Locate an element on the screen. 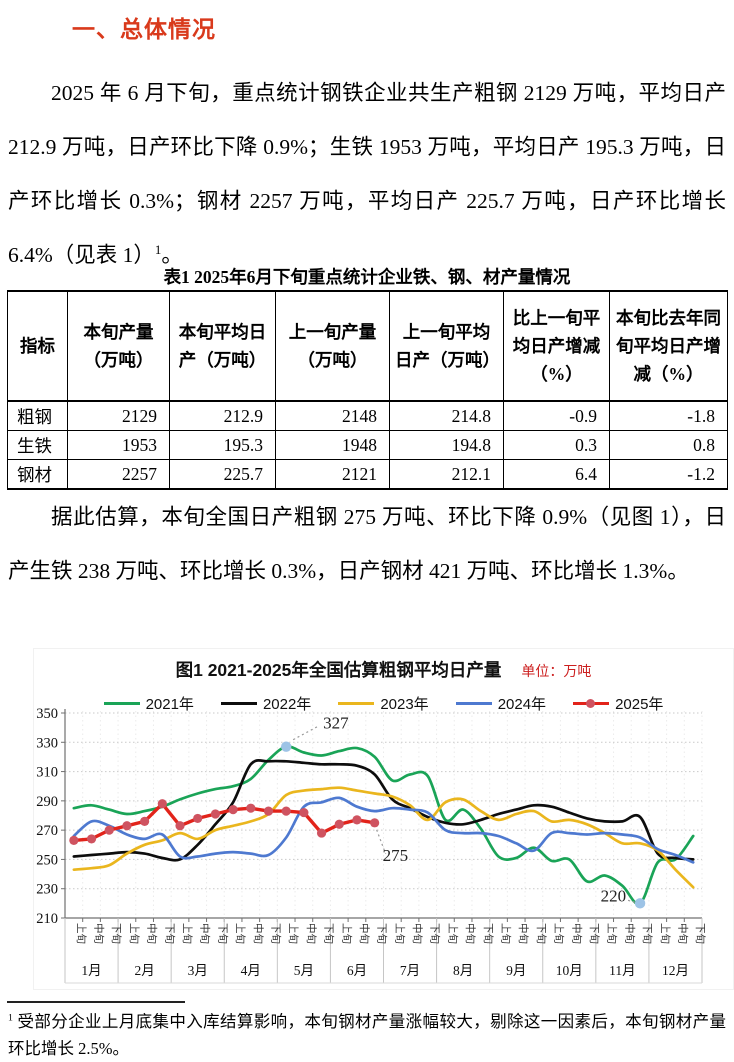 This screenshot has height=1062, width=734. section-heading: 一、总体情况 is located at coordinates (144, 29).